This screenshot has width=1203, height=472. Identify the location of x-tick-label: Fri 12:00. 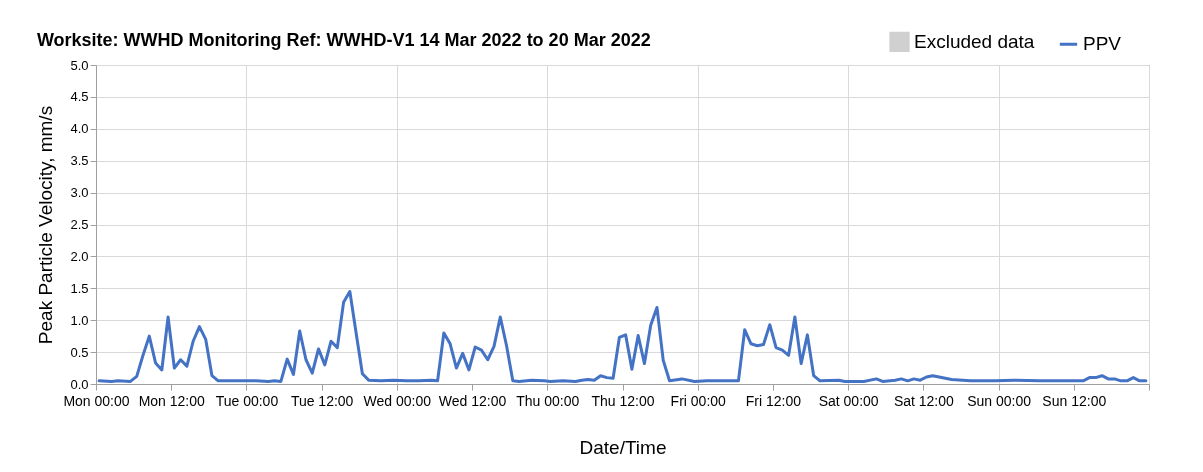
(773, 400).